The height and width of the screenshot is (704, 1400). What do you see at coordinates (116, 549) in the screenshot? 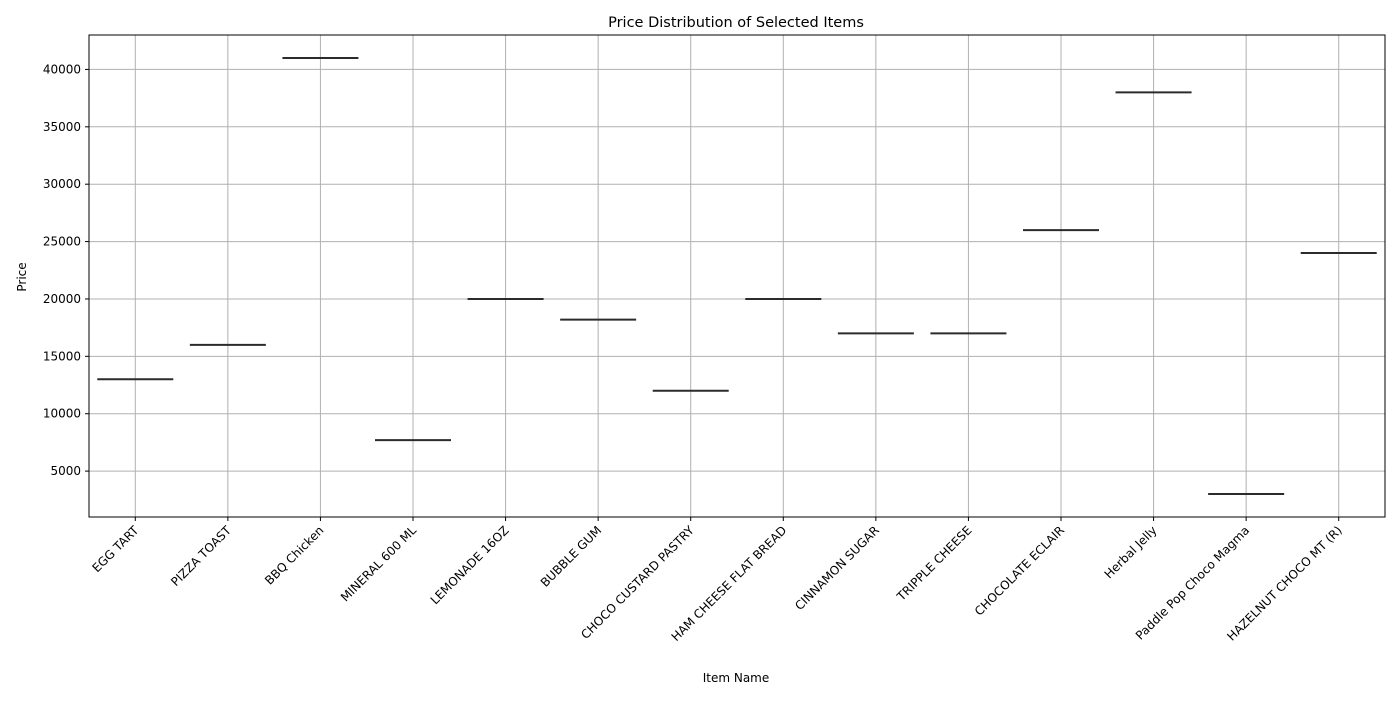
I see `x-tick-label: EGG TART` at bounding box center [116, 549].